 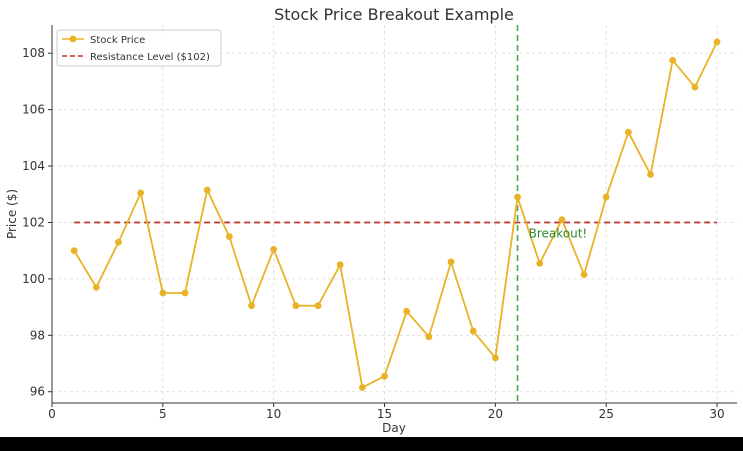 What do you see at coordinates (150, 57) in the screenshot?
I see `legend-resistance-label: Resistance Level ($102)` at bounding box center [150, 57].